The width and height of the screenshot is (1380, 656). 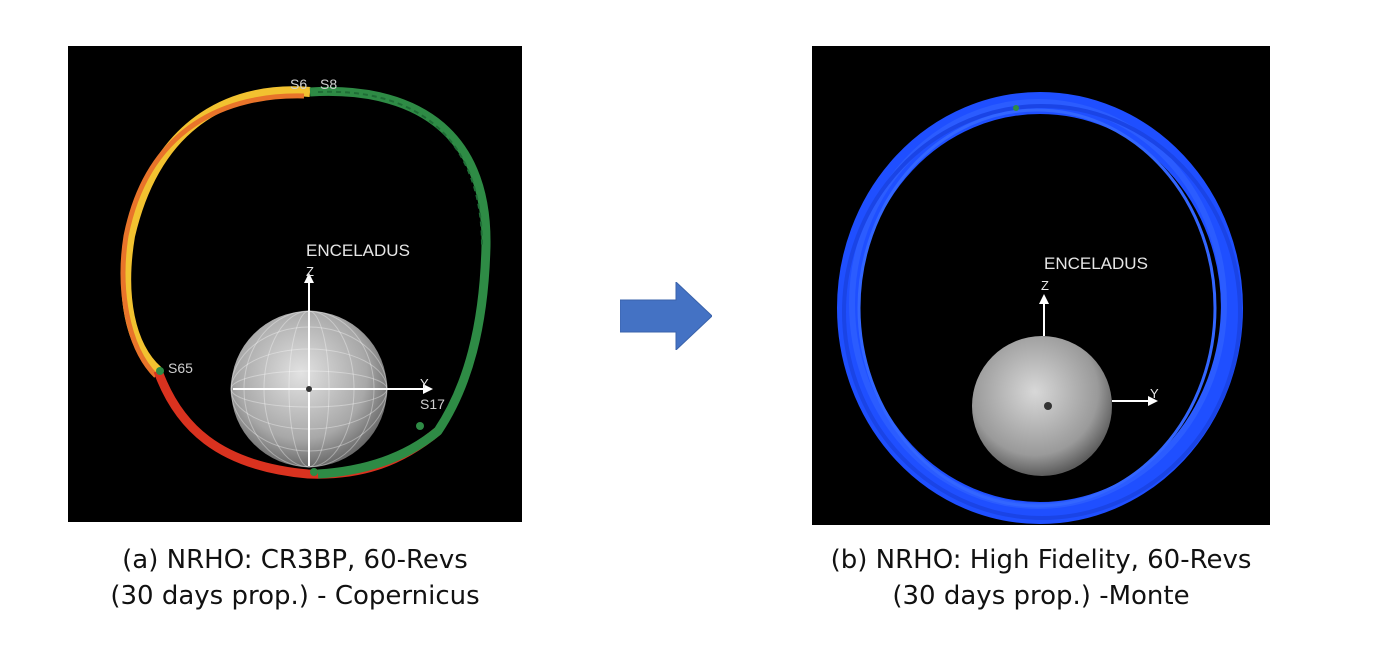 I want to click on caption-b-line1: (b) NRHO: High Fidelity, 60-Revs, so click(x=1041, y=560).